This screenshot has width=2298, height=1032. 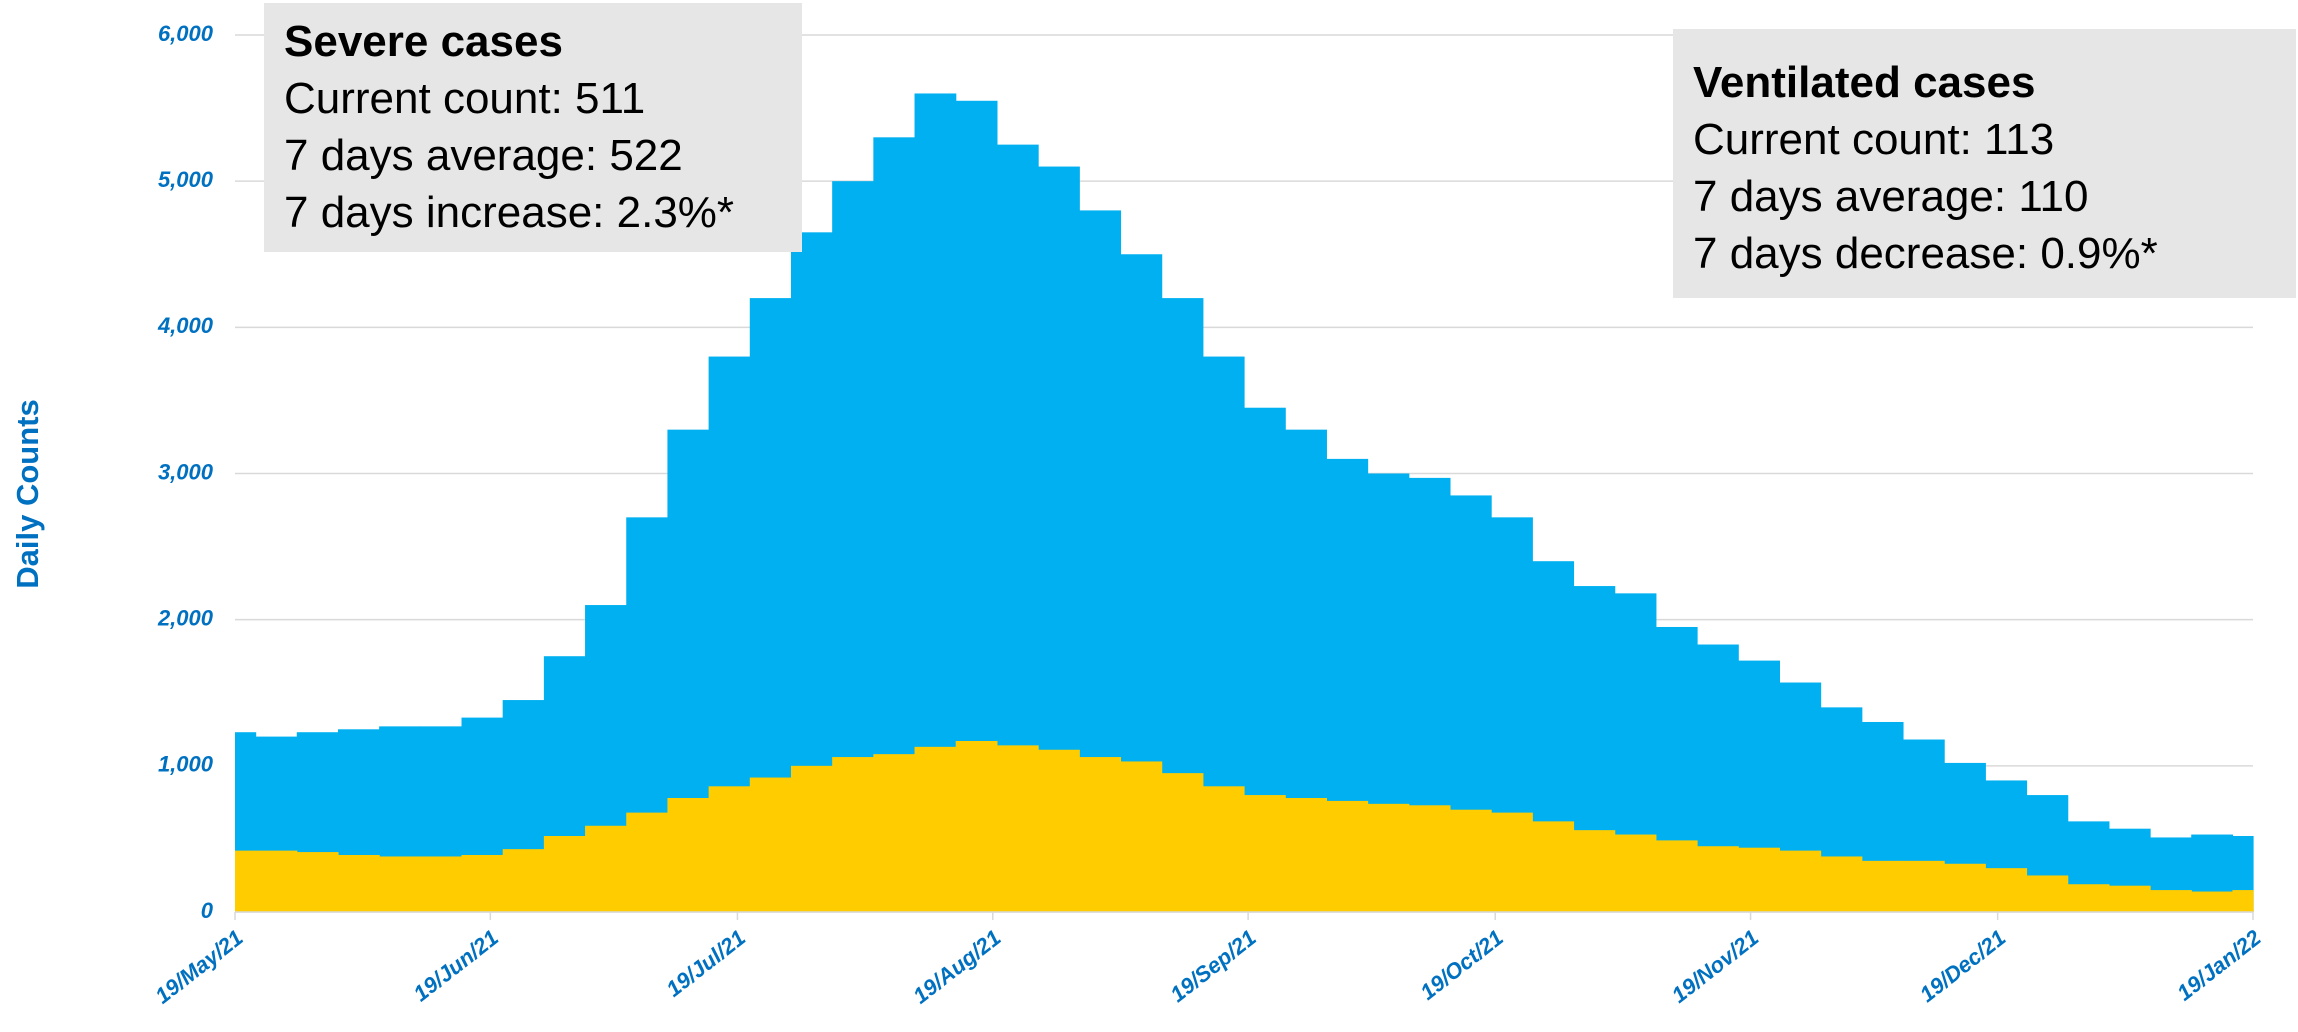 What do you see at coordinates (2219, 964) in the screenshot?
I see `x-tick-label: 19/Jan/22` at bounding box center [2219, 964].